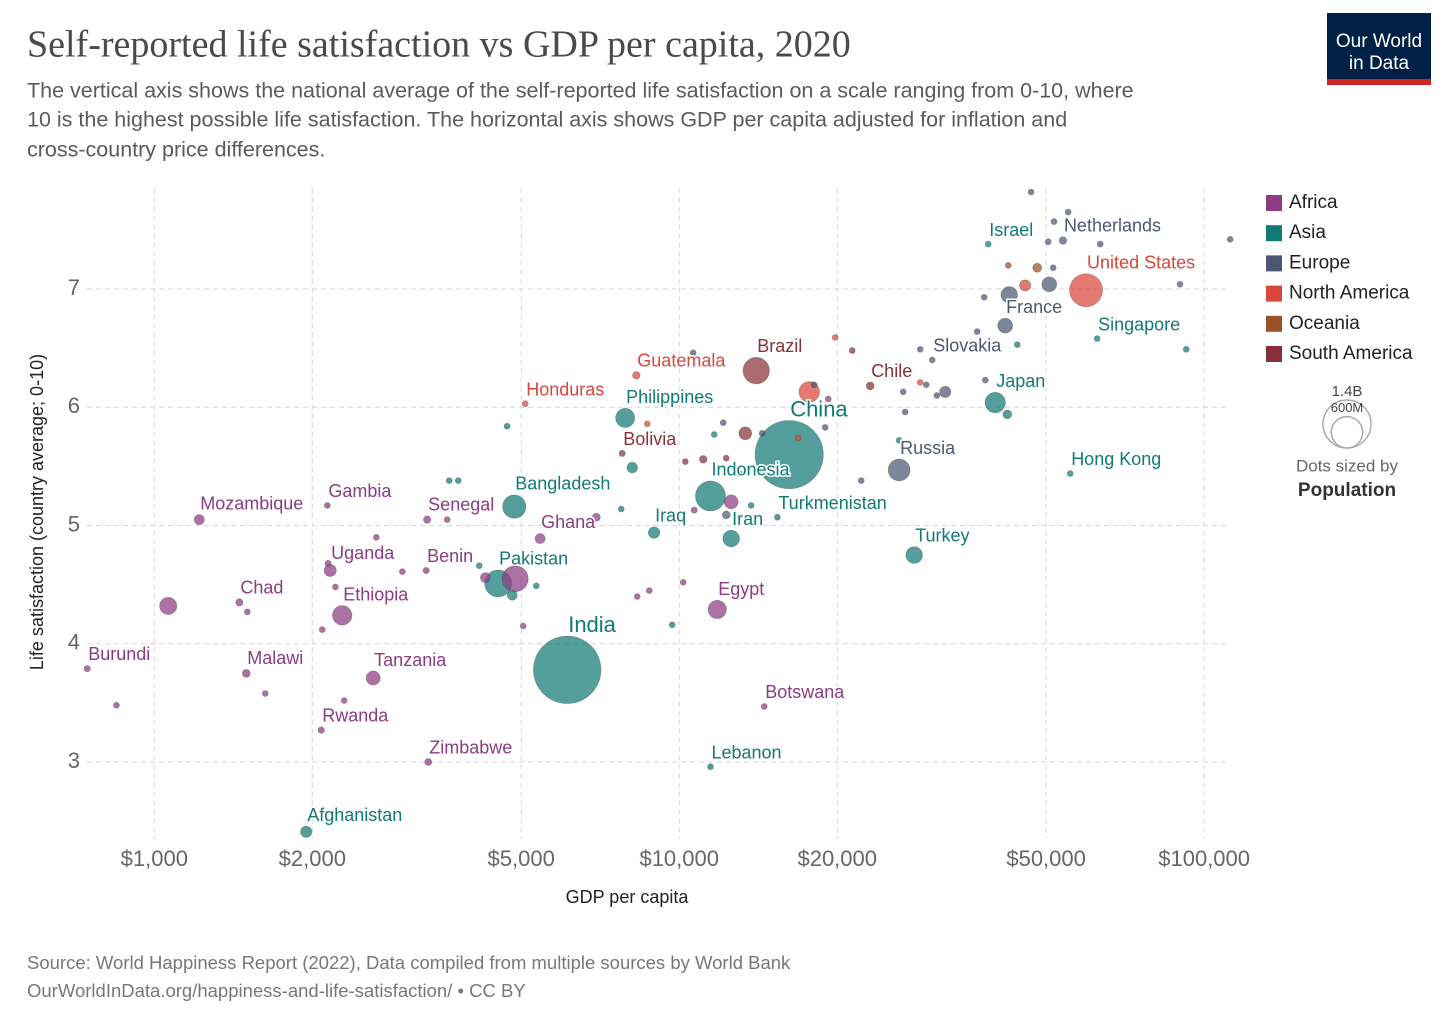 The image size is (1456, 1028). I want to click on legend-item: Africa, so click(1302, 202).